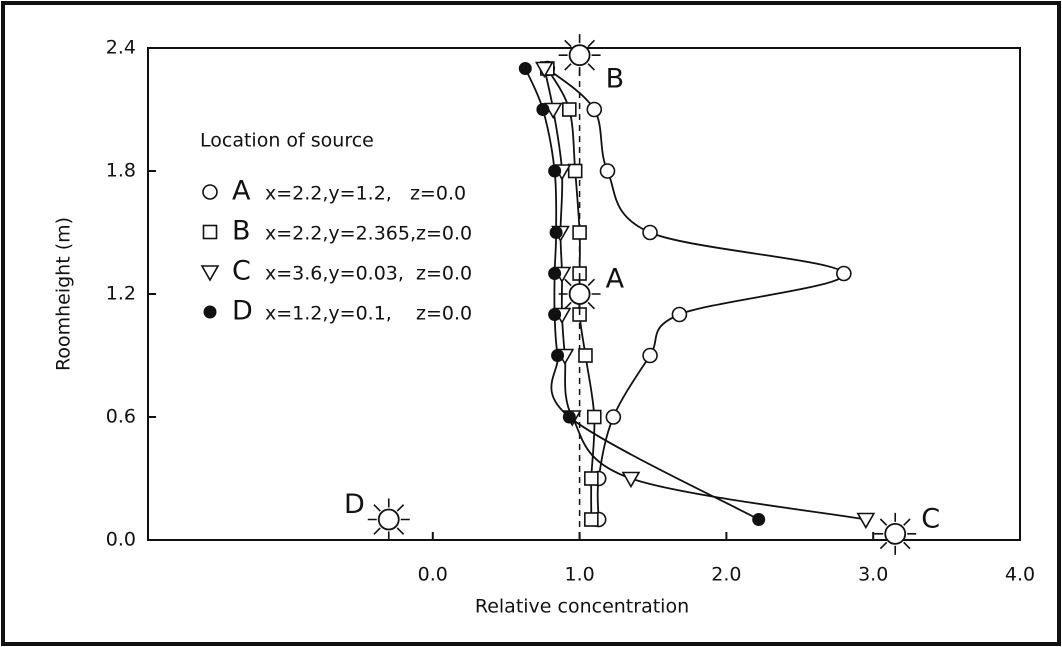 This screenshot has width=1062, height=647. What do you see at coordinates (64, 294) in the screenshot?
I see `y-axis-label: Roomheight (m)` at bounding box center [64, 294].